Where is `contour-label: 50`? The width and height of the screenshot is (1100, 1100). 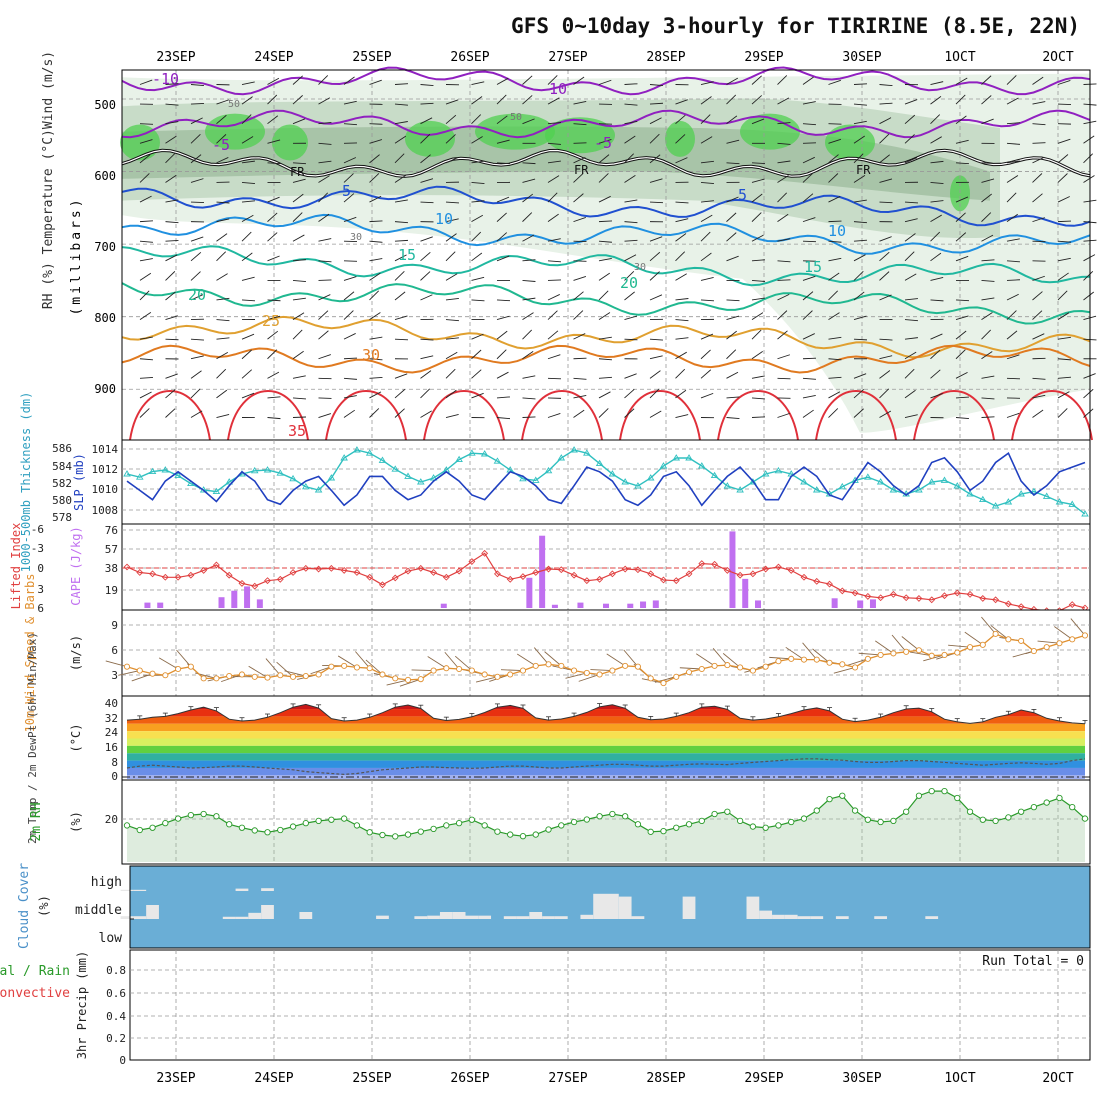 contour-label: 50 is located at coordinates (234, 104).